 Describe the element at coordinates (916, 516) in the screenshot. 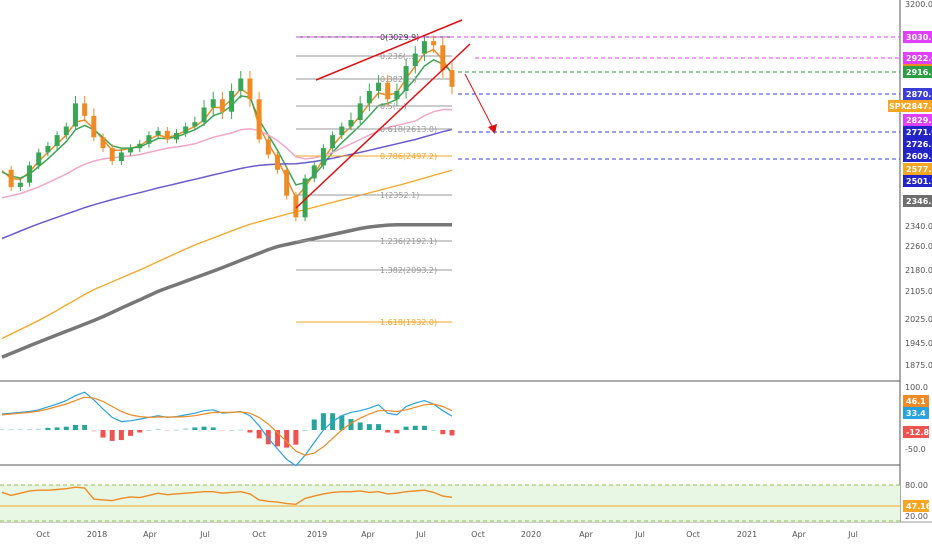

I see `rsi-y-tick-label: 20.00` at that location.